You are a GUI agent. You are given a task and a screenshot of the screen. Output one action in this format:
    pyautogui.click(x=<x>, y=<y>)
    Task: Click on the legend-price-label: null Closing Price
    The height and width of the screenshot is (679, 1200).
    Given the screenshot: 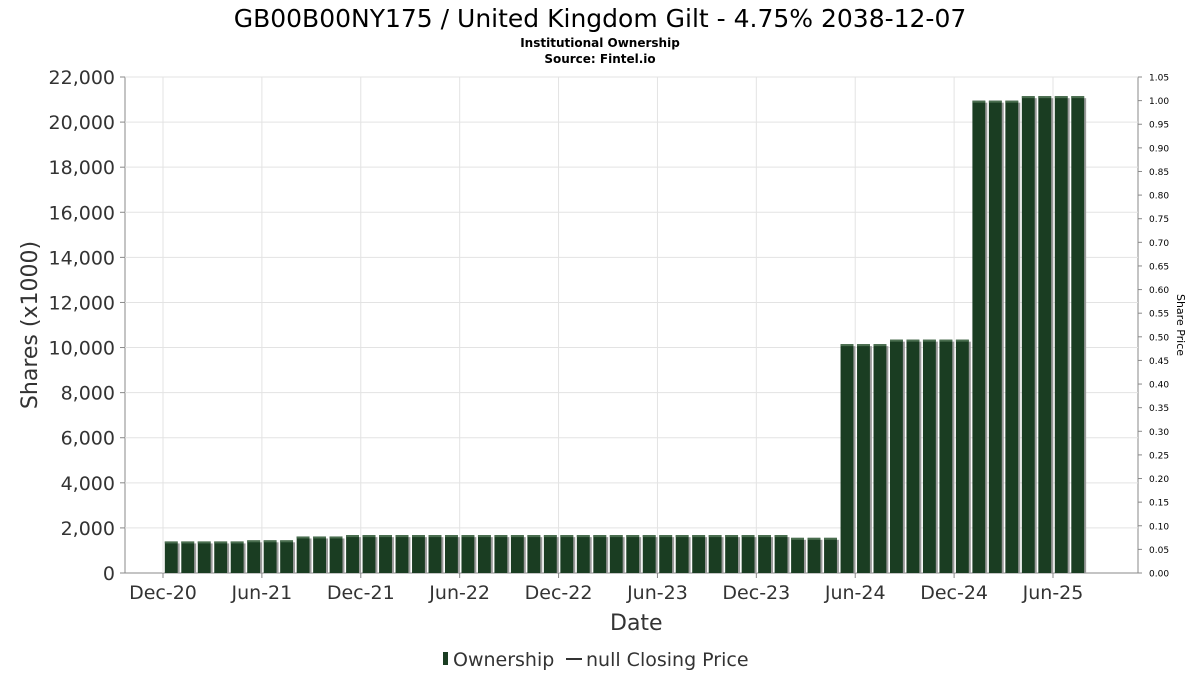 What is the action you would take?
    pyautogui.click(x=667, y=660)
    